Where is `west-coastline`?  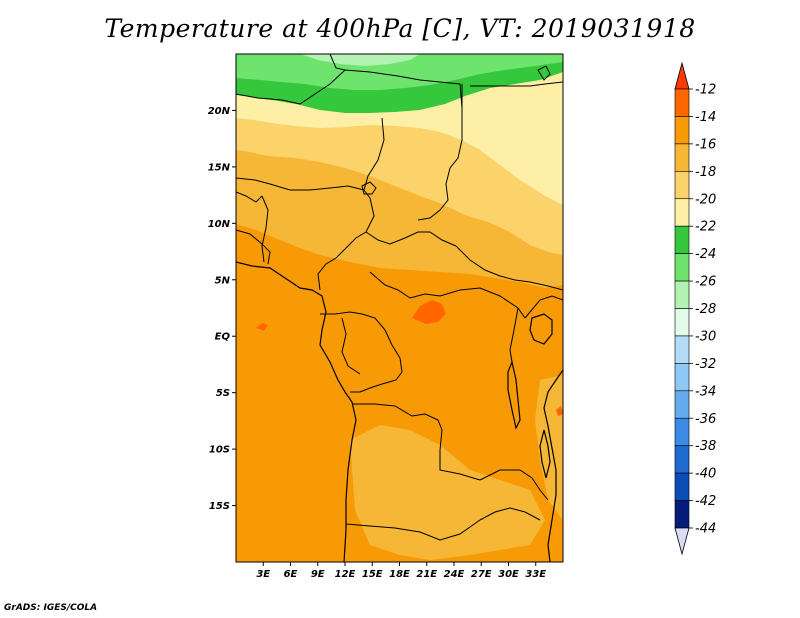
west-coastline is located at coordinates (296, 411).